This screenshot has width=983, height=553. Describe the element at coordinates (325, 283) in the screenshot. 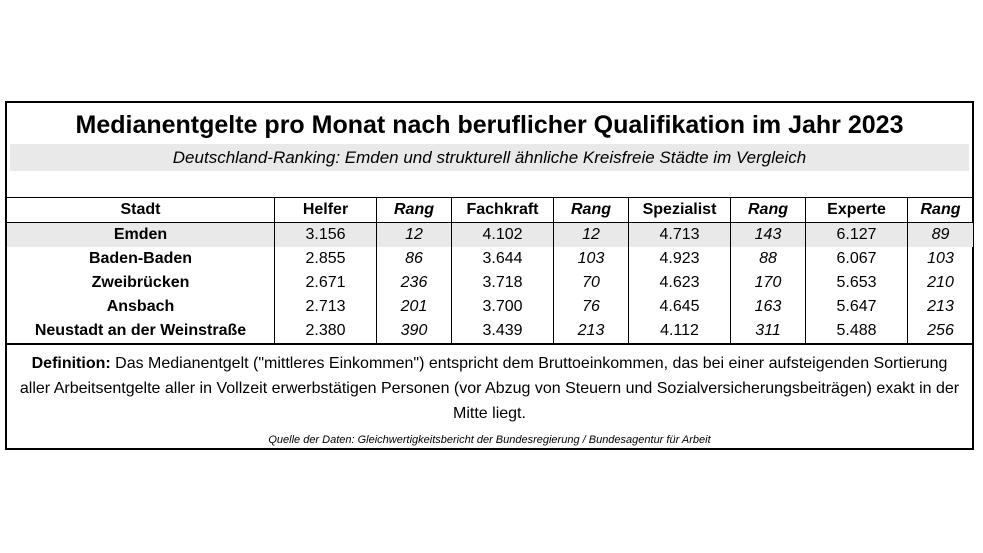

I see `cell-helfer: 2.671` at that location.